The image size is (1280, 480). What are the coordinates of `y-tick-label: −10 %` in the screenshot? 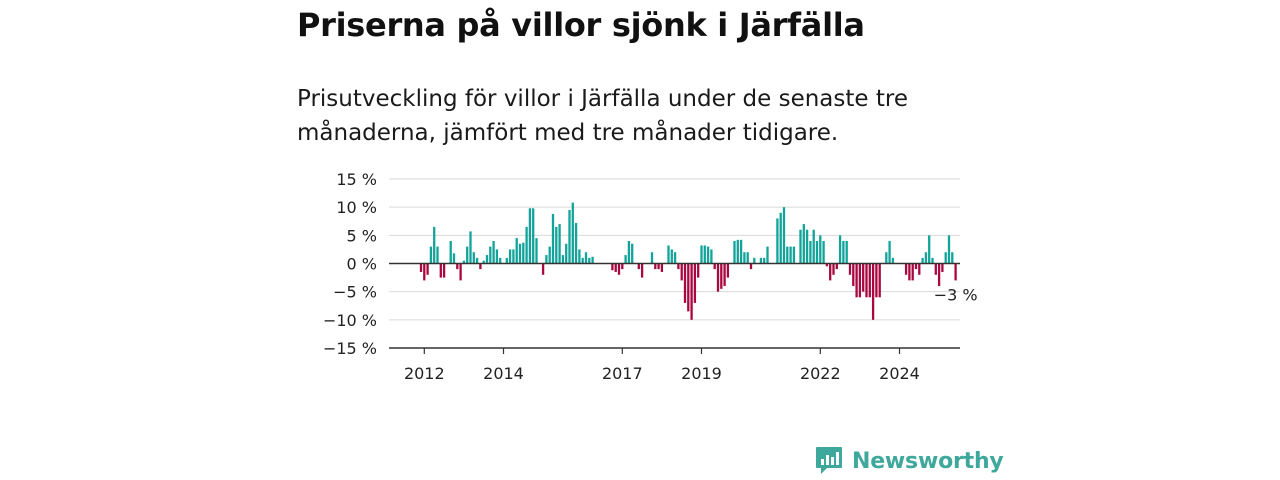 It's located at (350, 320).